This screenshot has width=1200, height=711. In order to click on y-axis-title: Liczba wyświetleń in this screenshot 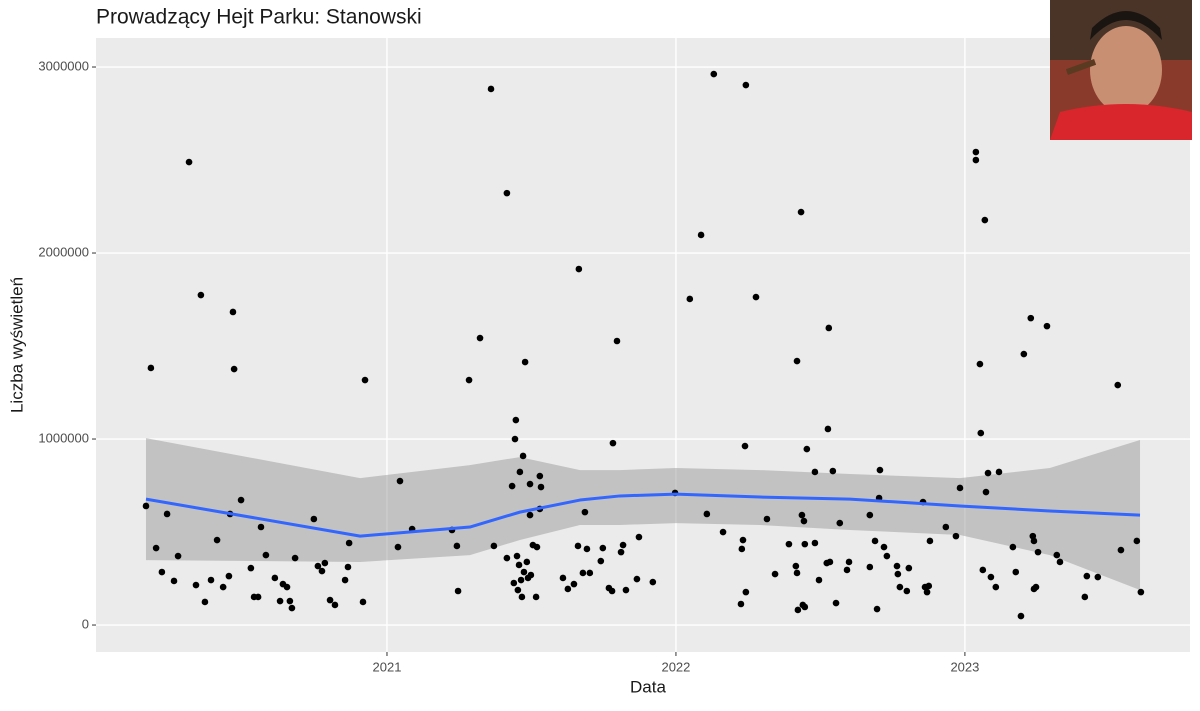, I will do `click(16, 345)`.